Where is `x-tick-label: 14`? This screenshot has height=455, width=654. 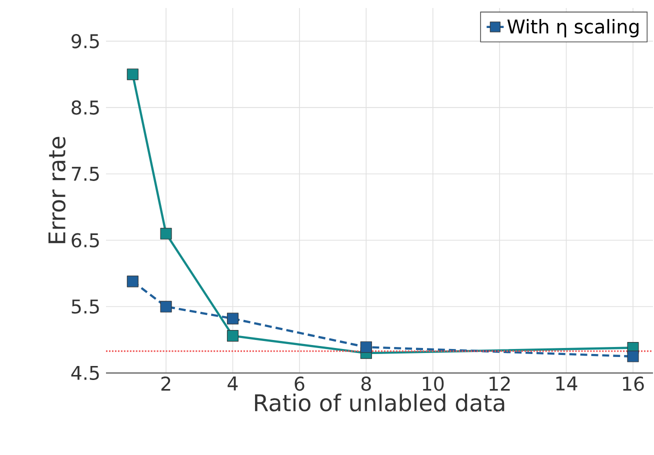
x-tick-label: 14 is located at coordinates (567, 383).